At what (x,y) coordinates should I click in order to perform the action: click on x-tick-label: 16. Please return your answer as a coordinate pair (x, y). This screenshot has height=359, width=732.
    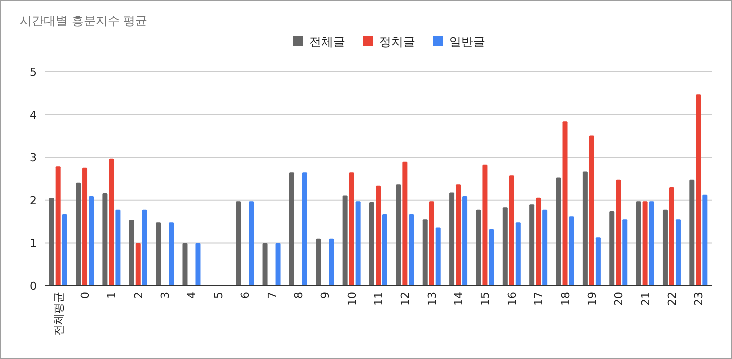
    Looking at the image, I should click on (512, 299).